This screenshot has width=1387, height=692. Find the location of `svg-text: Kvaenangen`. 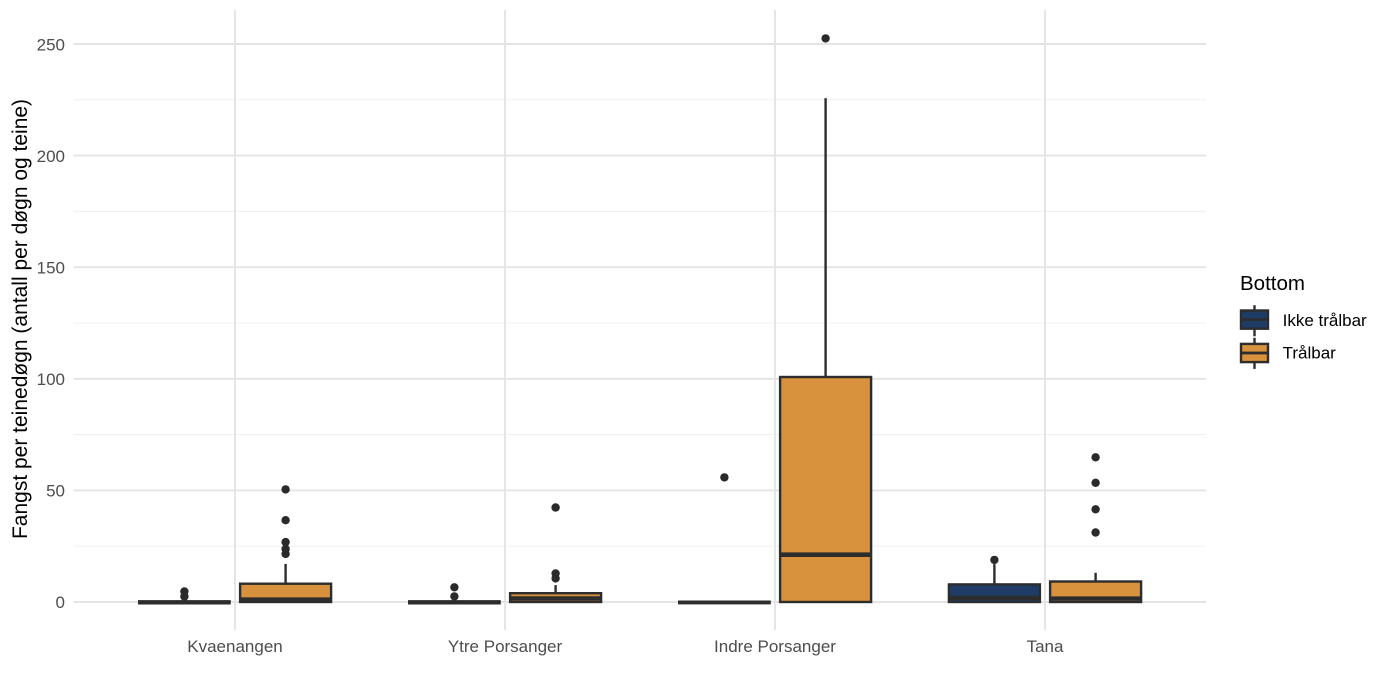

svg-text: Kvaenangen is located at coordinates (234, 646).